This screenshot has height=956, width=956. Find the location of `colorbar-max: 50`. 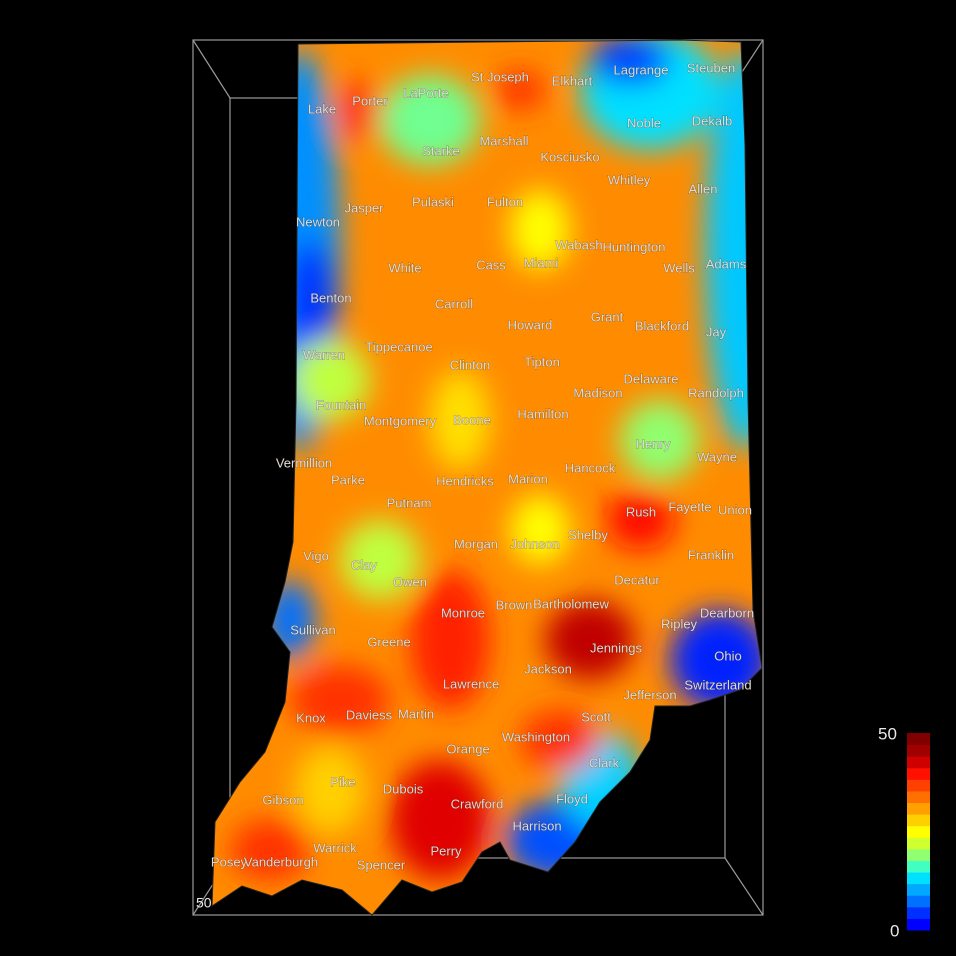

colorbar-max: 50 is located at coordinates (887, 733).